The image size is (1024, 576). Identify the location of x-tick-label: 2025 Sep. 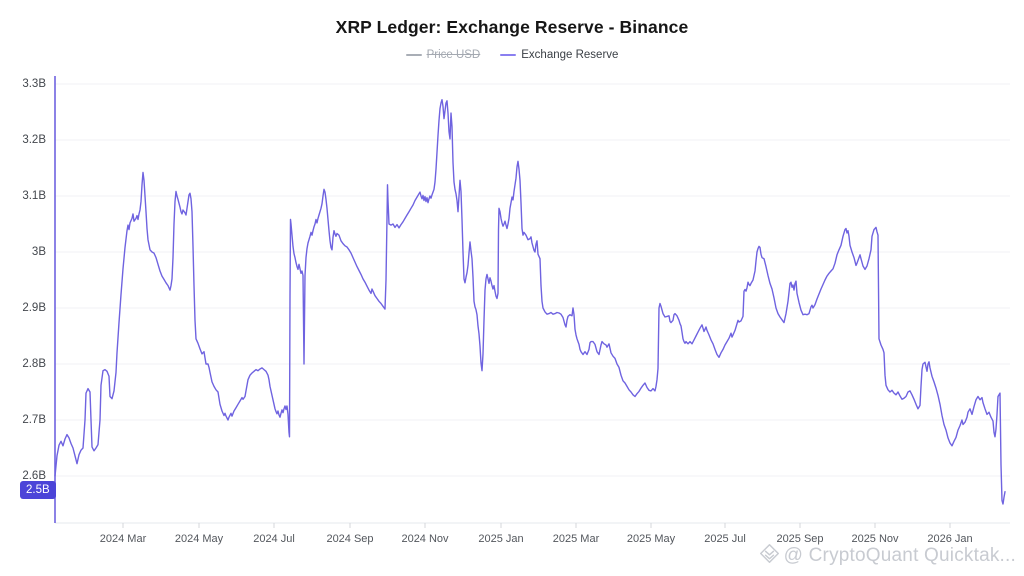
(800, 539).